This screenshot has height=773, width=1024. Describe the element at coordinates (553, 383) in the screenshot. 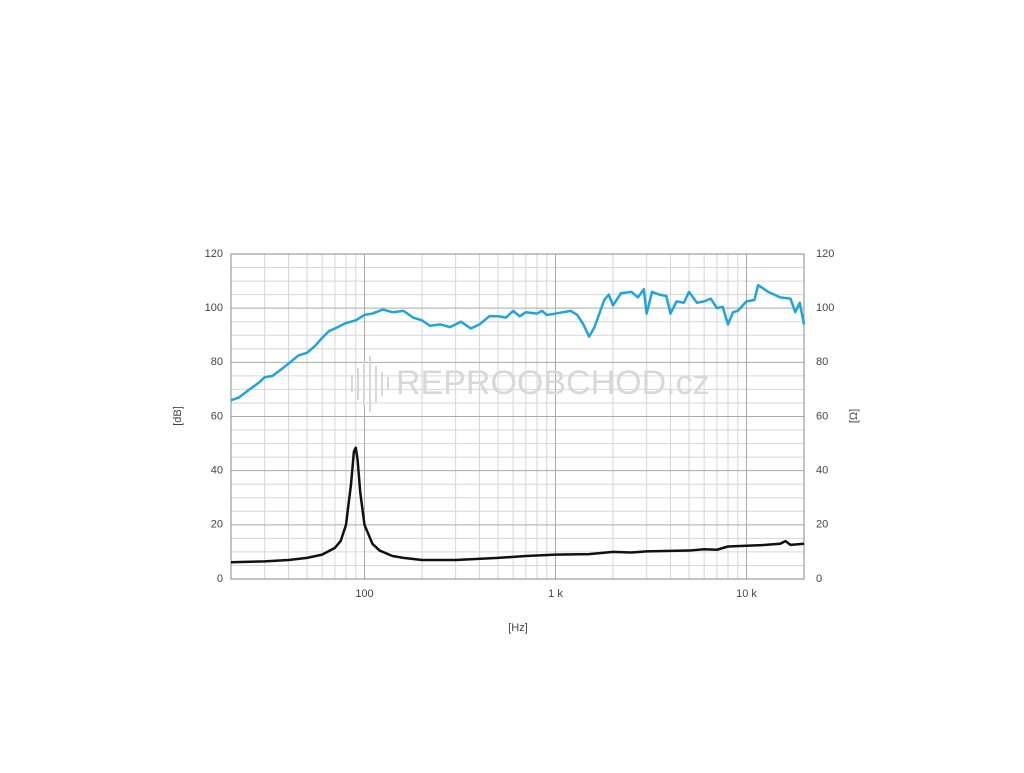

I see `watermark: REPROOBCHOD.cz` at that location.